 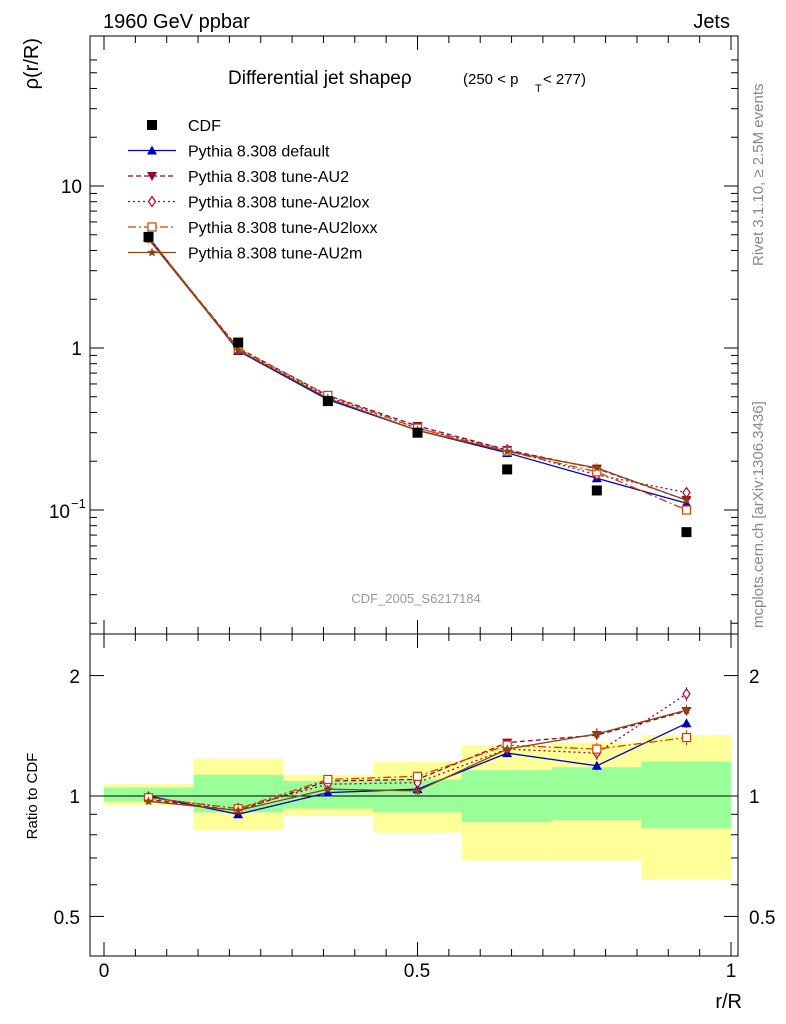 I want to click on main-y-tick-exponent: −1, so click(x=78, y=503).